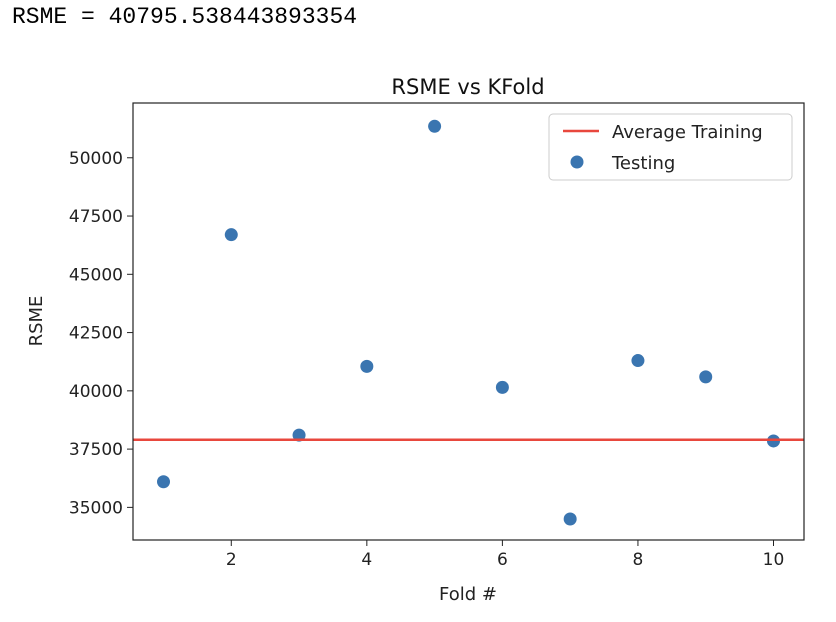 The width and height of the screenshot is (836, 622). I want to click on legend-testing-swatch, so click(577, 162).